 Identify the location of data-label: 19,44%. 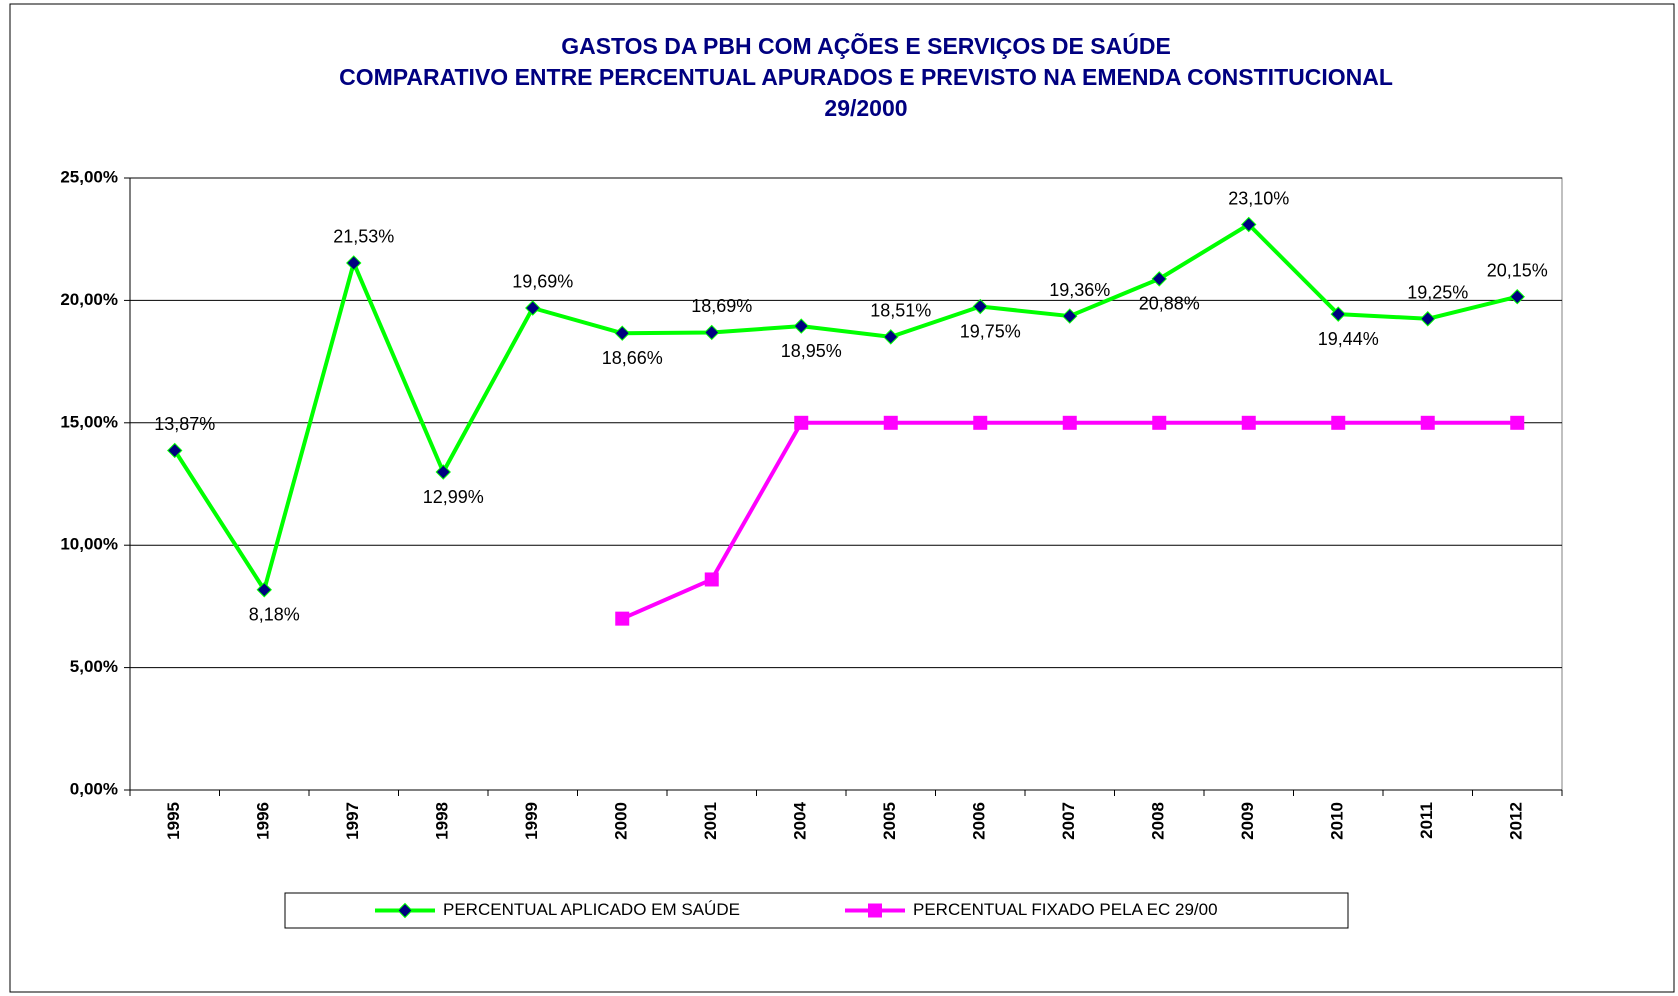
(1348, 339).